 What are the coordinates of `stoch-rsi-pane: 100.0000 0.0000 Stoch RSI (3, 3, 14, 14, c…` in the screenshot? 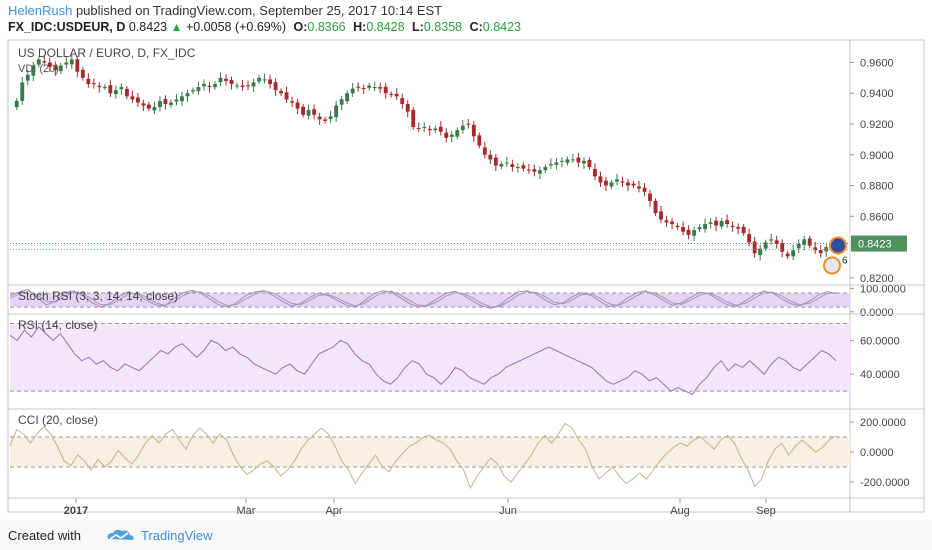 It's located at (457, 301).